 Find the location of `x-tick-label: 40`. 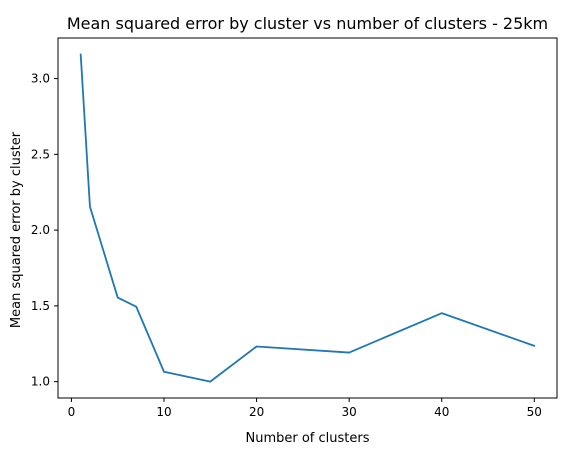

x-tick-label: 40 is located at coordinates (441, 412).